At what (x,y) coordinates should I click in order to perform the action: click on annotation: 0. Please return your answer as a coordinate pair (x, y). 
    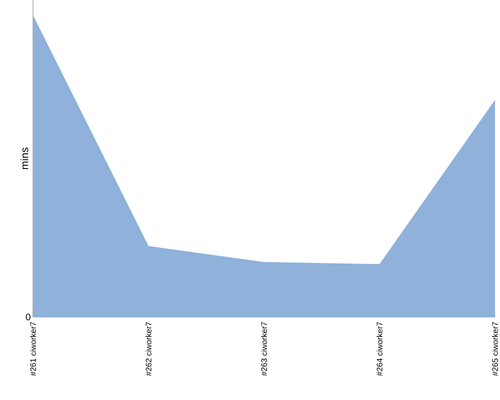
    Looking at the image, I should click on (28, 317).